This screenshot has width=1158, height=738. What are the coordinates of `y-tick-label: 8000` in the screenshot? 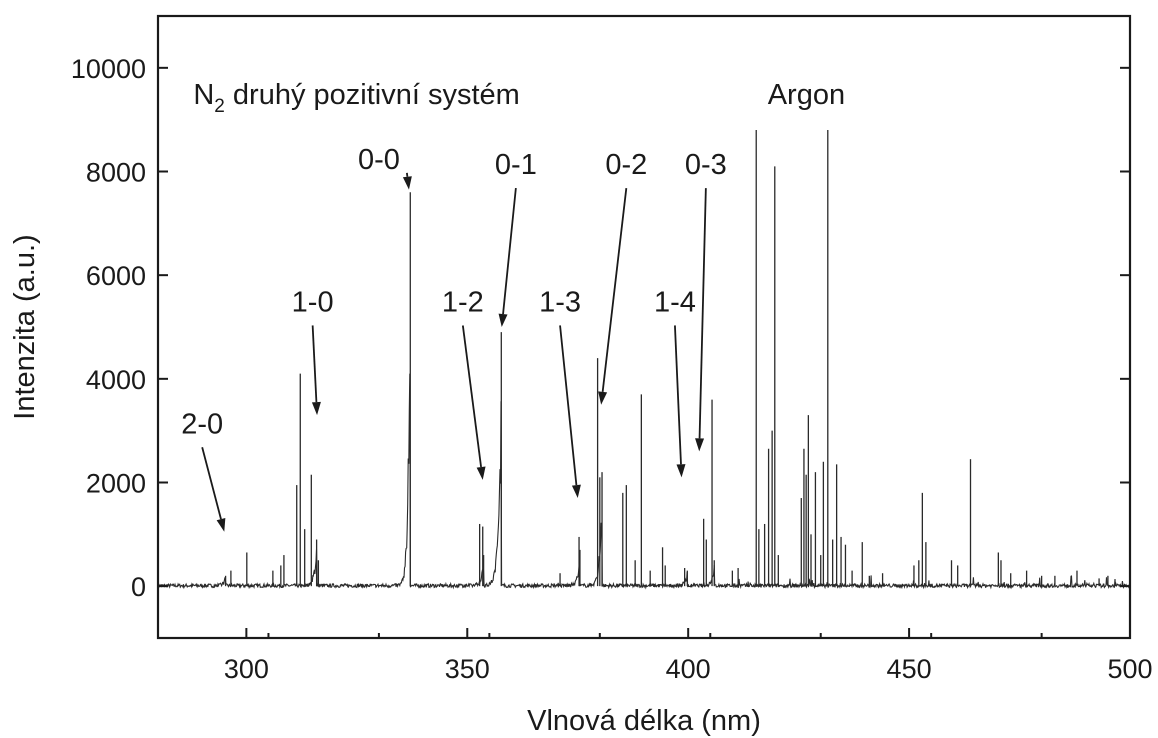 It's located at (116, 173).